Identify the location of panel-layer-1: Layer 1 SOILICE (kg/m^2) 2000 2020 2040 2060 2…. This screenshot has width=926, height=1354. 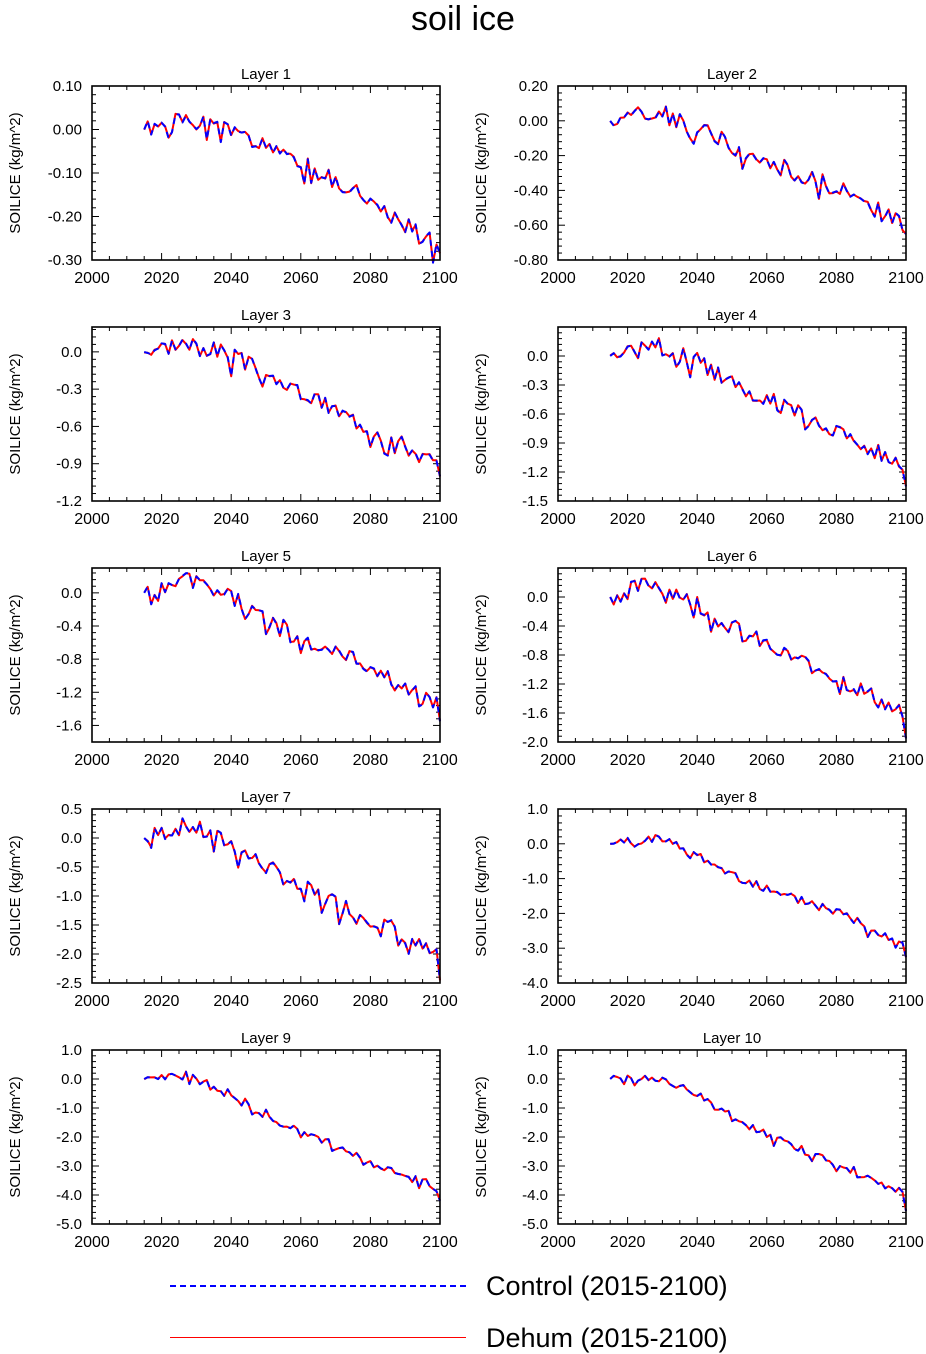
(232, 176).